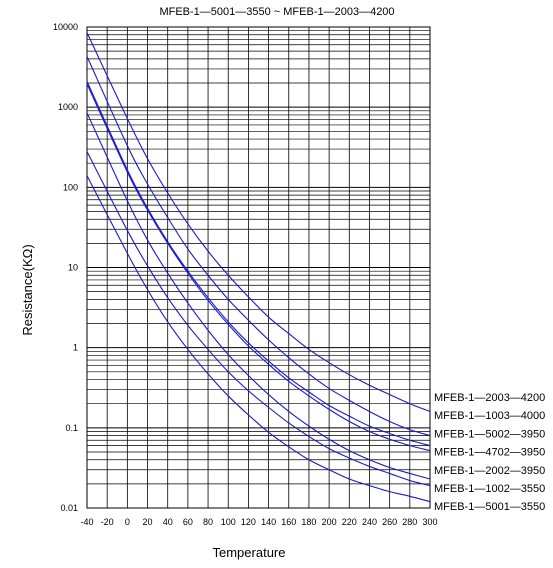 The height and width of the screenshot is (568, 553). Describe the element at coordinates (107, 522) in the screenshot. I see `x-tick-label: -20` at that location.